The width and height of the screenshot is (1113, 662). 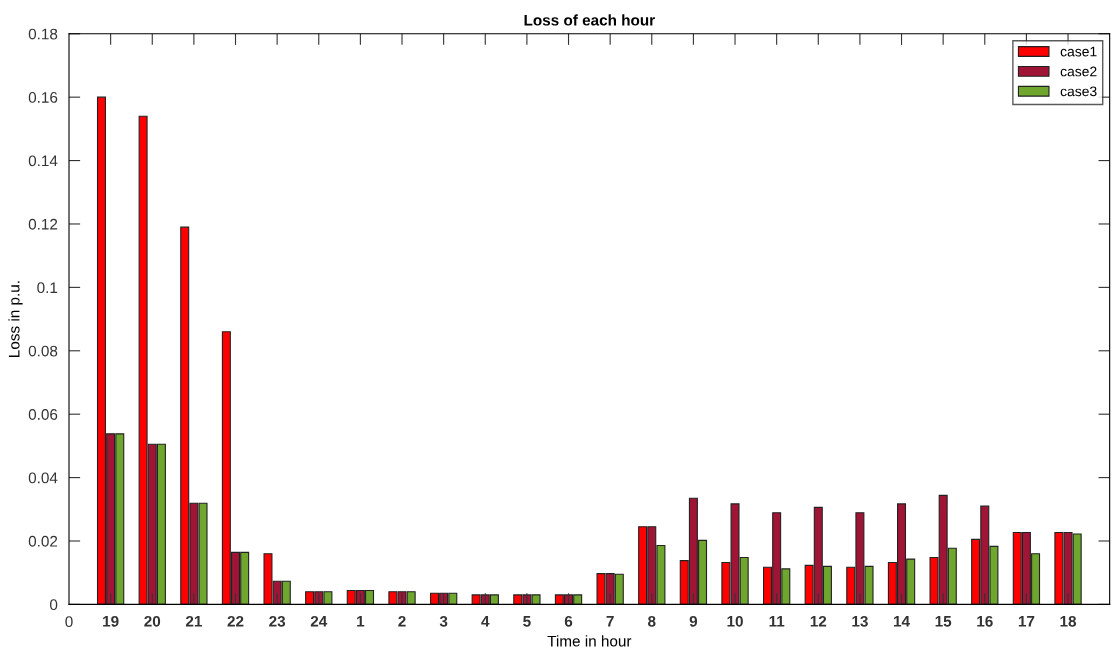 I want to click on y-tick-label: 0.06, so click(x=43, y=414).